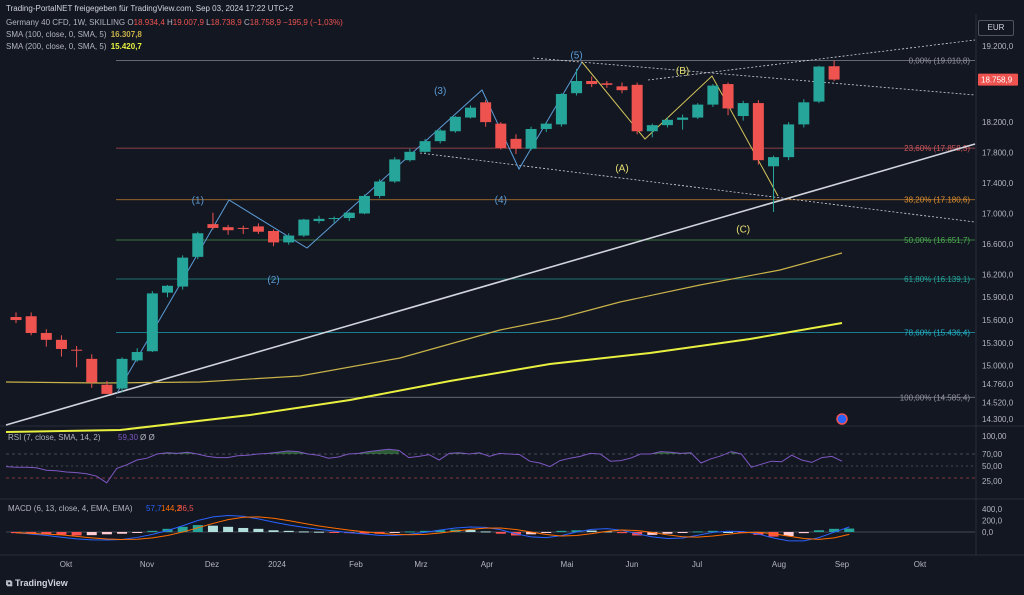 The height and width of the screenshot is (595, 1024). What do you see at coordinates (680, 129) in the screenshot?
I see `correction-wave-path` at bounding box center [680, 129].